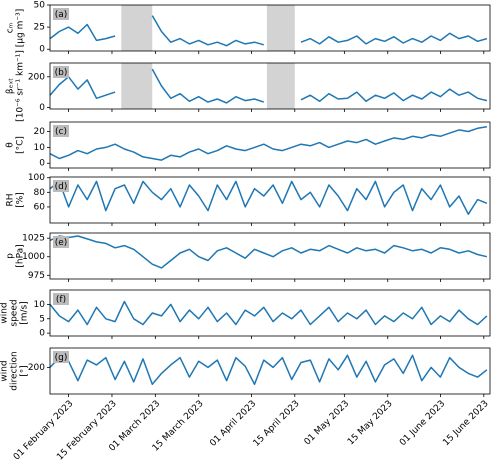  Describe the element at coordinates (33, 239) in the screenshot. I see `y-tick-label: 1025` at that location.